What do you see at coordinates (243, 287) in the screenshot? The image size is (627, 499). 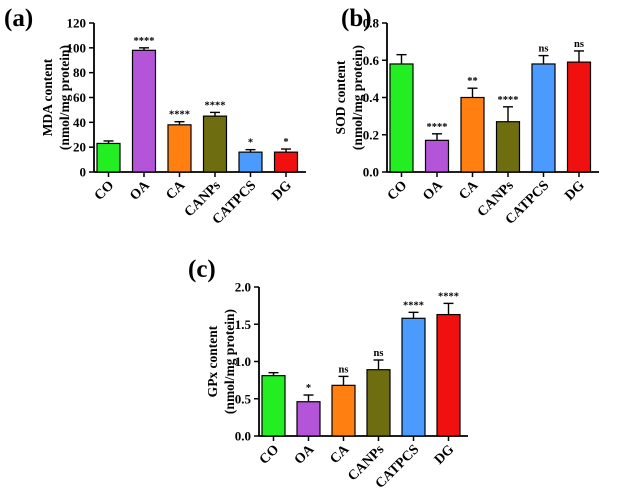 I see `y-tick-label: 2.0` at bounding box center [243, 287].